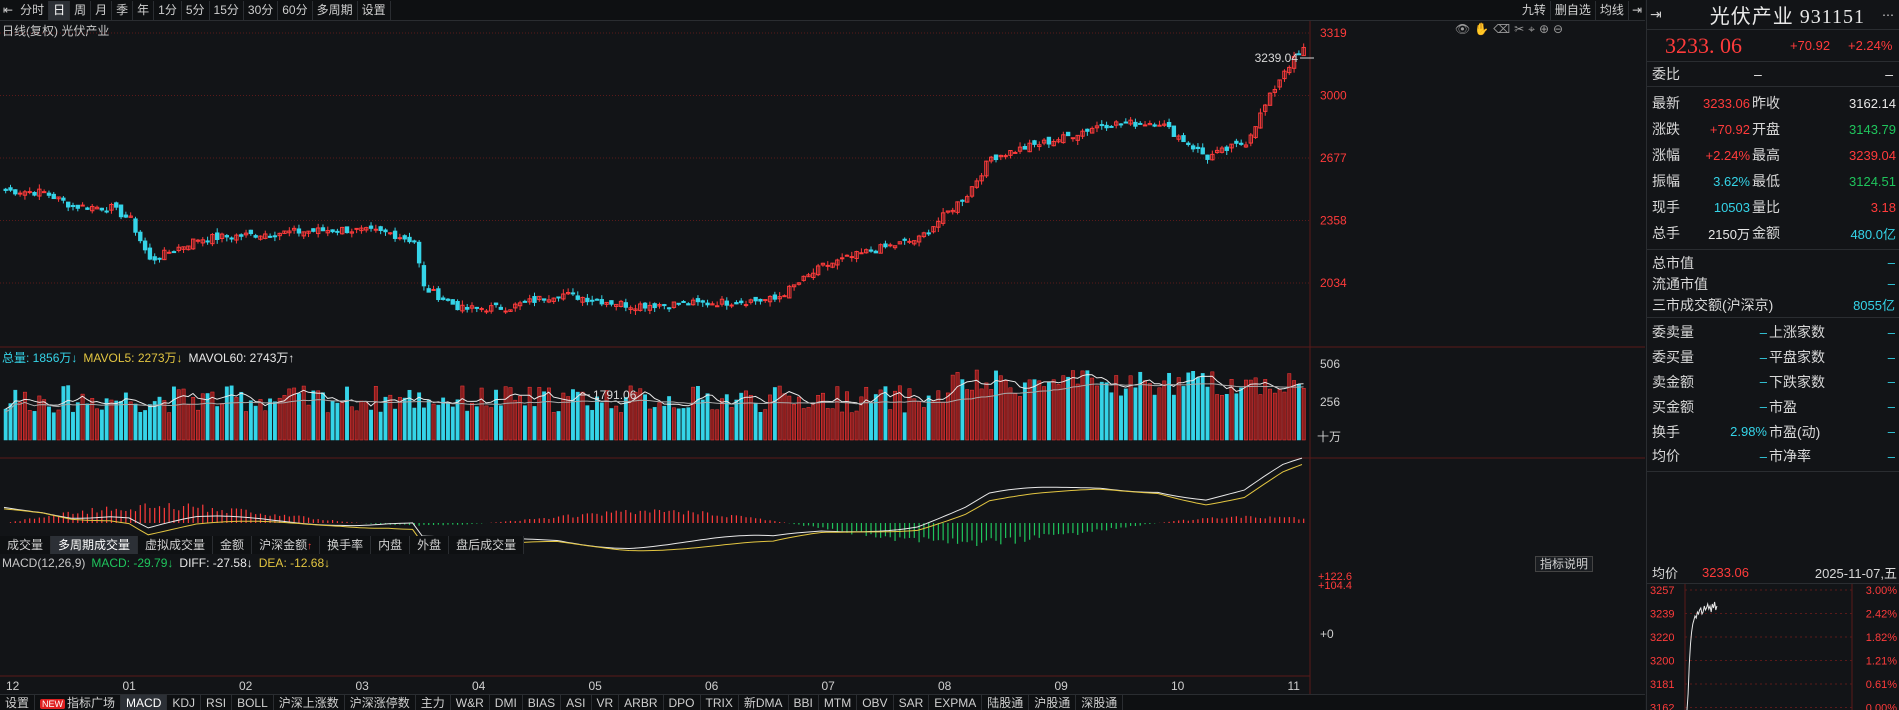 The height and width of the screenshot is (710, 1899). Describe the element at coordinates (78, 702) in the screenshot. I see `indicator-tab: NEW 指标广场` at that location.